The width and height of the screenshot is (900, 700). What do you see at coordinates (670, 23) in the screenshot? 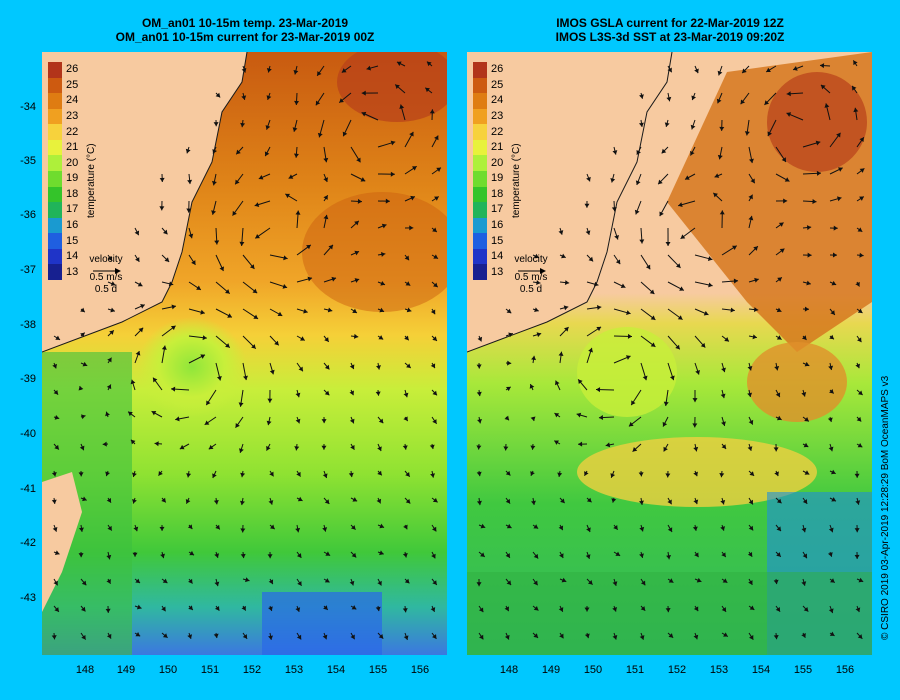
I see `right-title-line1: IMOS GSLA current for 22-Mar-2019 12Z` at bounding box center [670, 23].